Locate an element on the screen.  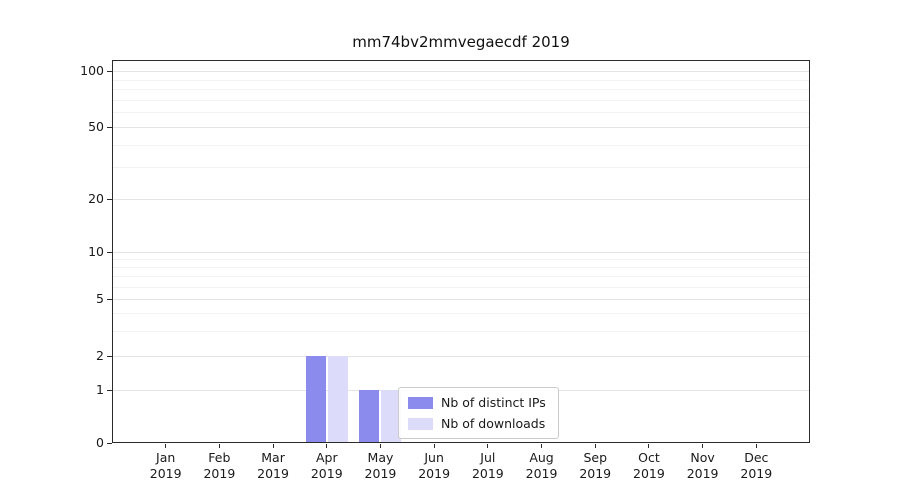
x-tick-label: Sep 2019 is located at coordinates (595, 466).